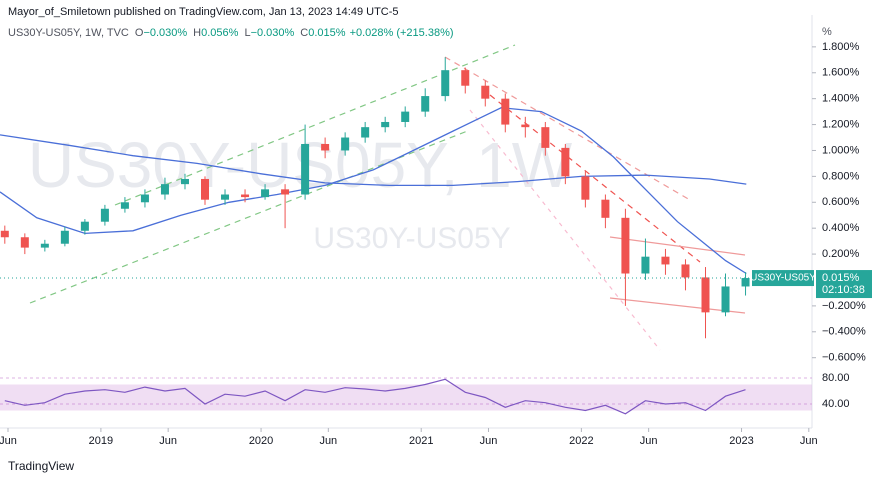  What do you see at coordinates (841, 176) in the screenshot?
I see `y-tick-label: 0.800%` at bounding box center [841, 176].